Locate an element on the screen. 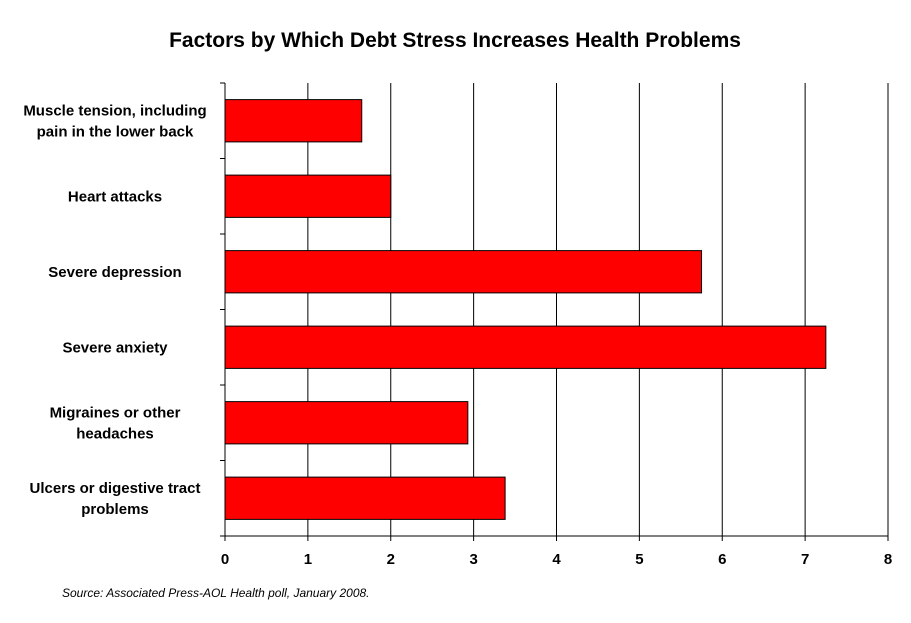  category-label-line: headaches is located at coordinates (115, 433).